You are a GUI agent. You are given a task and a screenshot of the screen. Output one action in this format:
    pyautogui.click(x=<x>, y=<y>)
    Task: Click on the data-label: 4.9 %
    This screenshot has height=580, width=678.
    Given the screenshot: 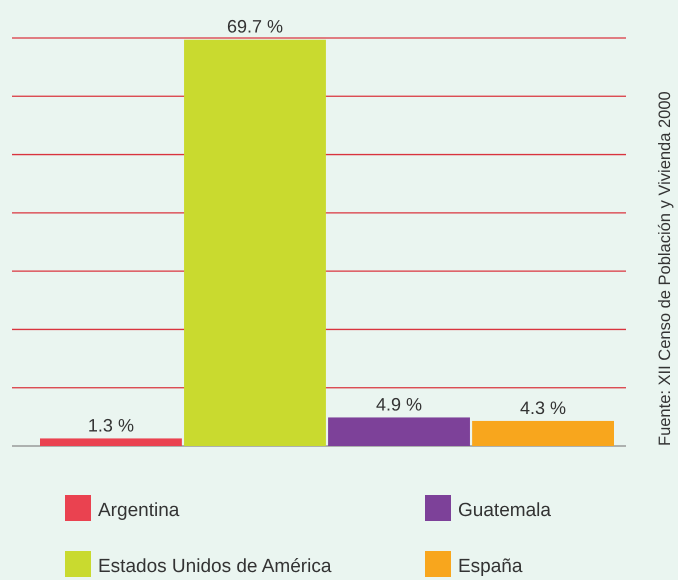 What is the action you would take?
    pyautogui.click(x=399, y=404)
    